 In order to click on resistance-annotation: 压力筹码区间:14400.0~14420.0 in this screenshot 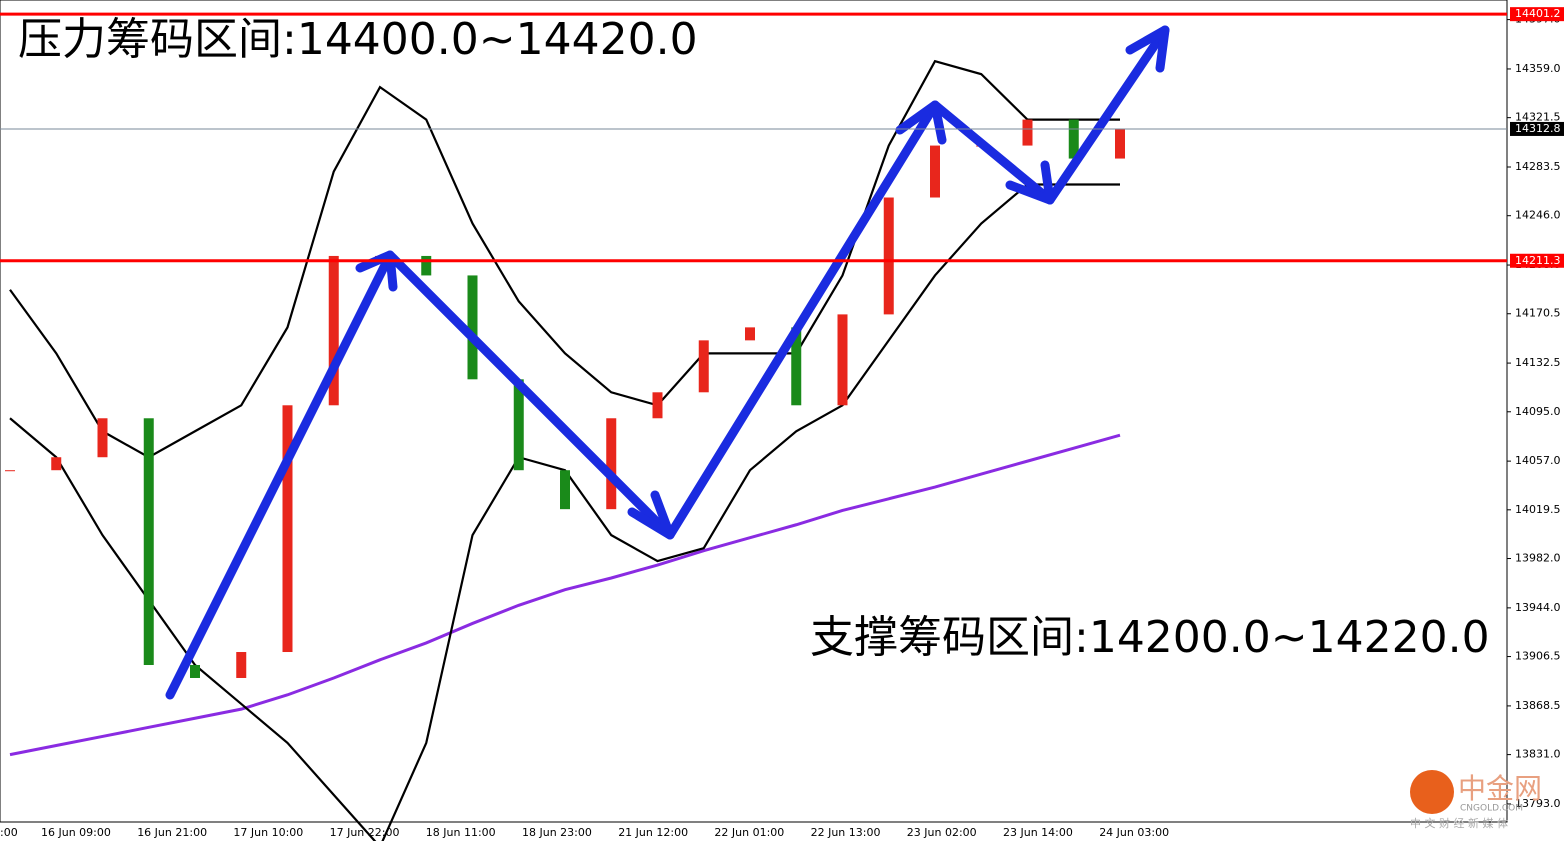, I will do `click(358, 39)`.